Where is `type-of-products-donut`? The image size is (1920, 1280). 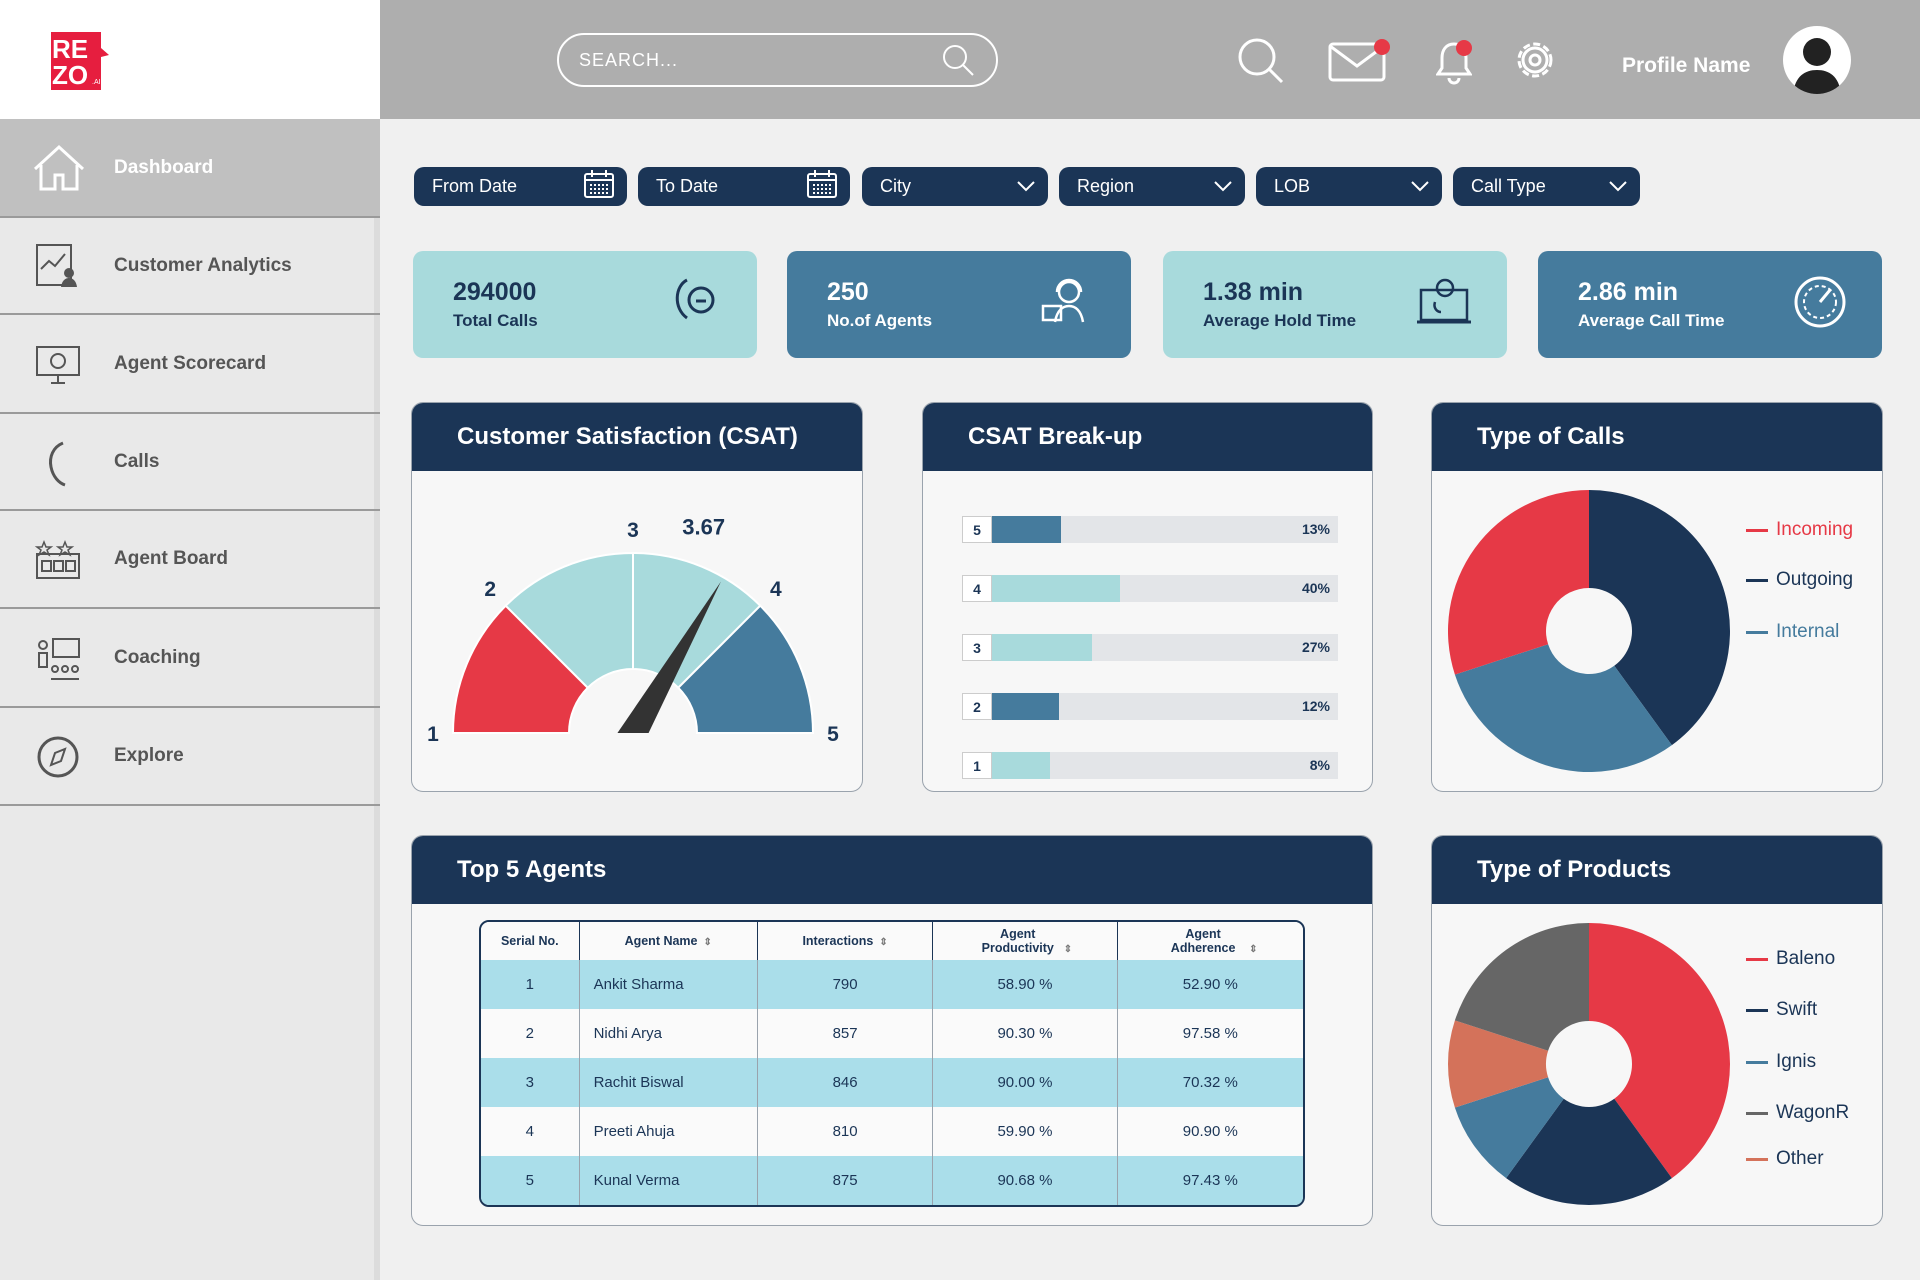 type-of-products-donut is located at coordinates (1589, 1064).